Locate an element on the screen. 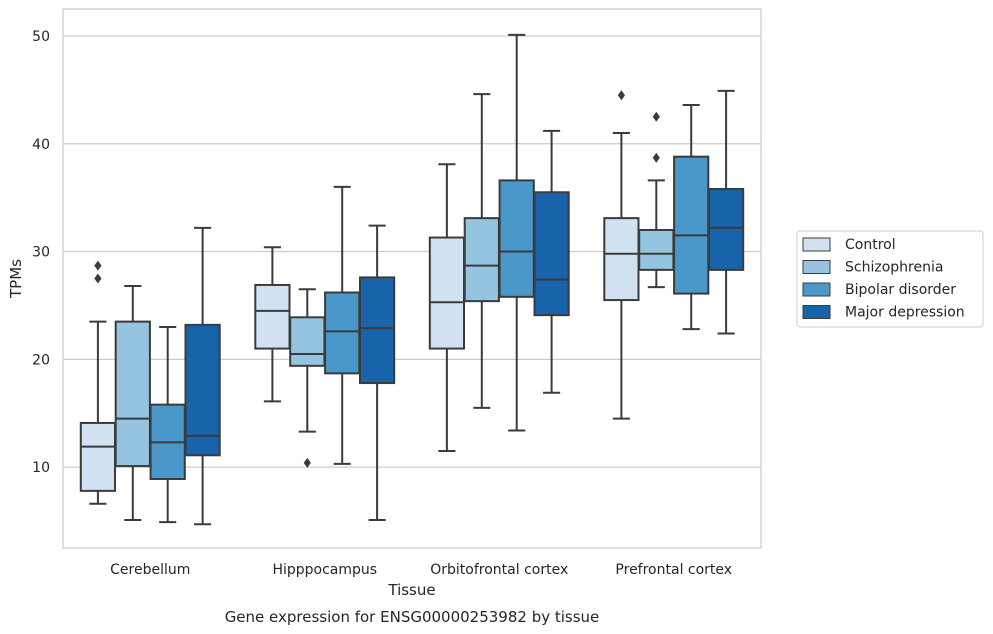 The image size is (993, 634). y-tick-label: 10 is located at coordinates (41, 468).